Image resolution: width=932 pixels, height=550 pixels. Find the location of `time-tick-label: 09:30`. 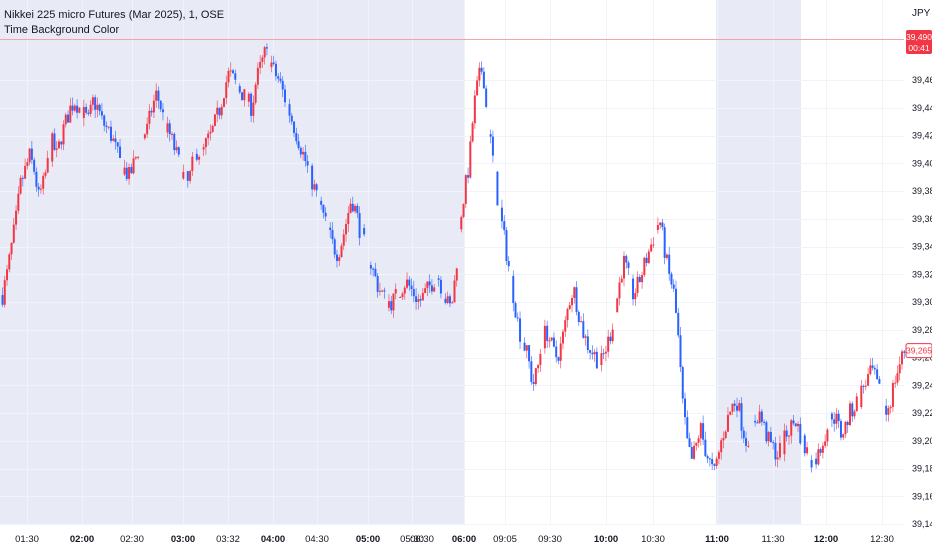

time-tick-label: 09:30 is located at coordinates (550, 539).